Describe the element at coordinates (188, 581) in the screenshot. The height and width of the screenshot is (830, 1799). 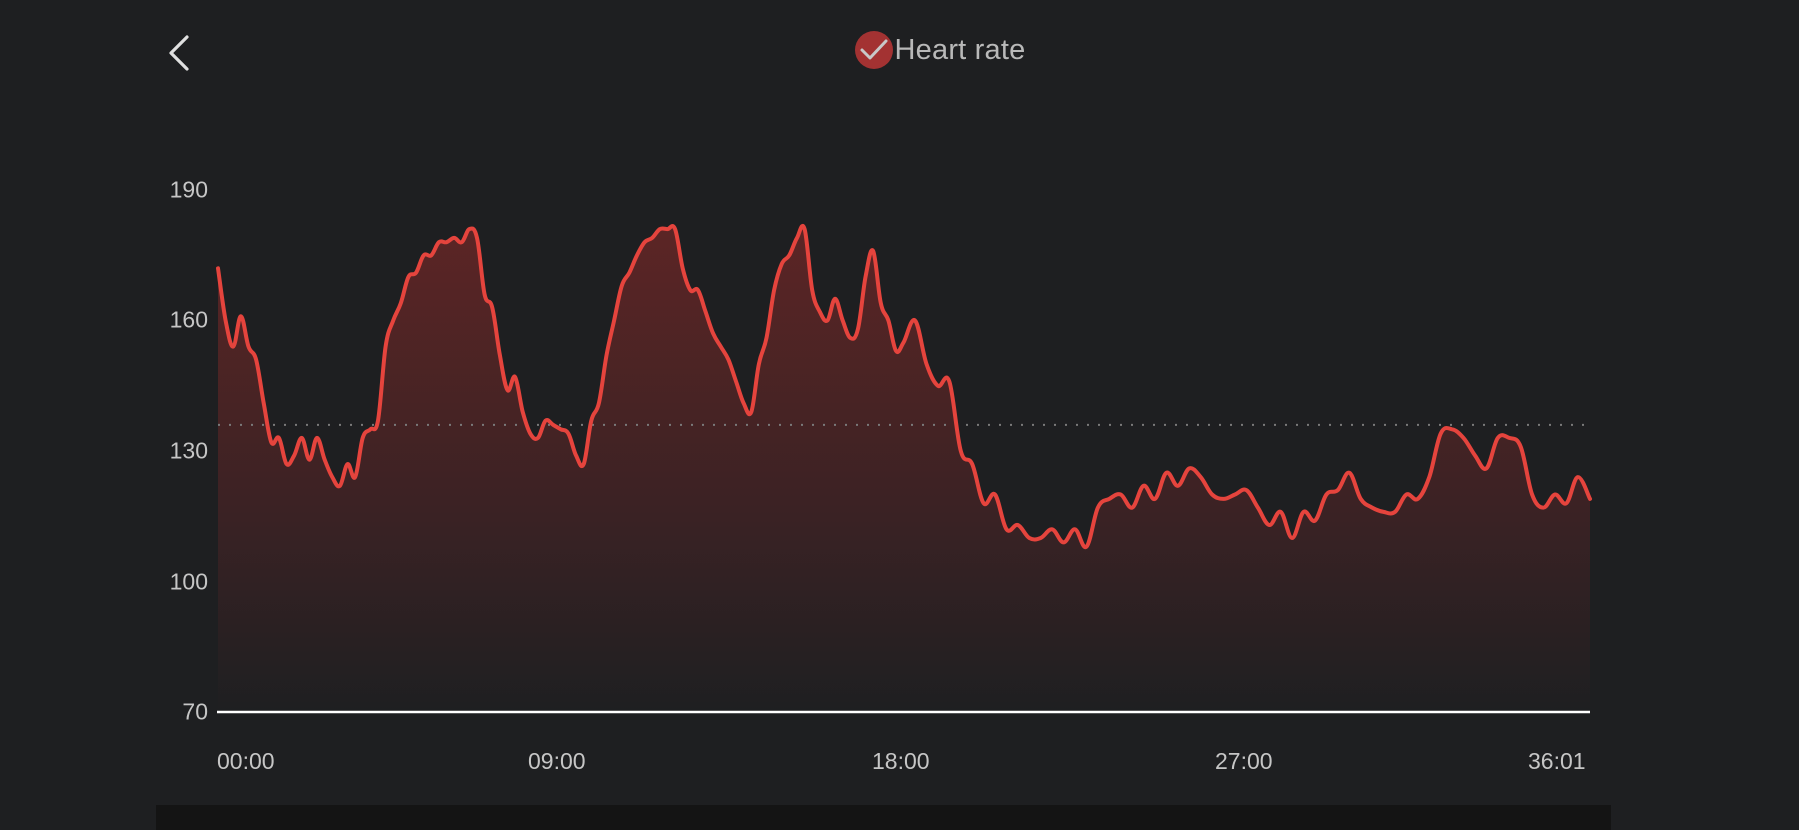
I see `y-tick-100: 100` at that location.